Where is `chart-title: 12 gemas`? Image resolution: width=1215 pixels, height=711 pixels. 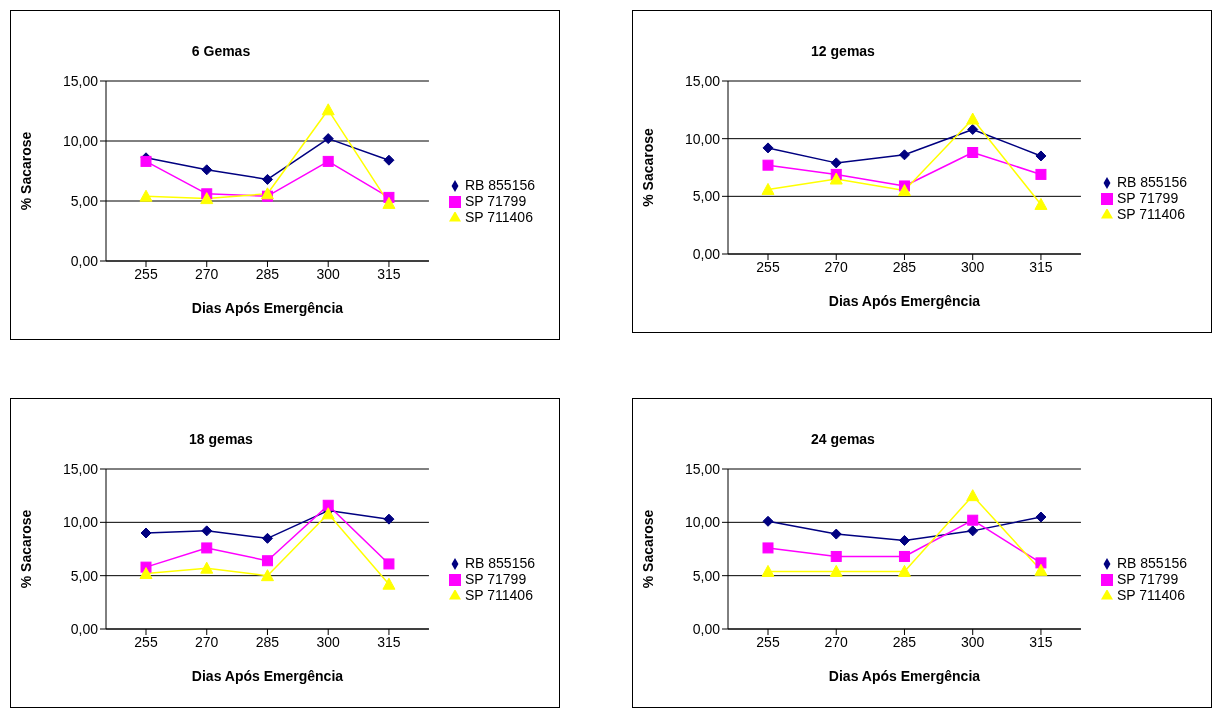
chart-title: 12 gemas is located at coordinates (843, 51).